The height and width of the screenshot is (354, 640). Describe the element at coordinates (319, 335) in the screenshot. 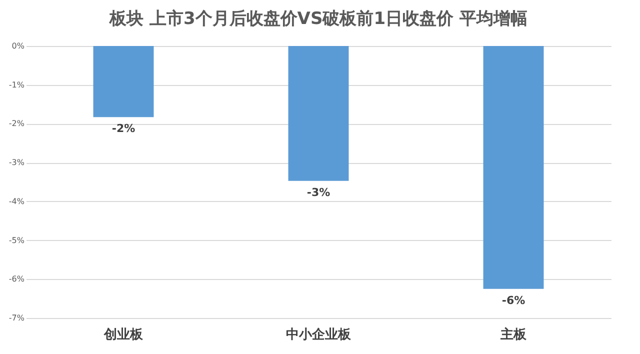

I see `x-tick-label: 中小企业板` at that location.